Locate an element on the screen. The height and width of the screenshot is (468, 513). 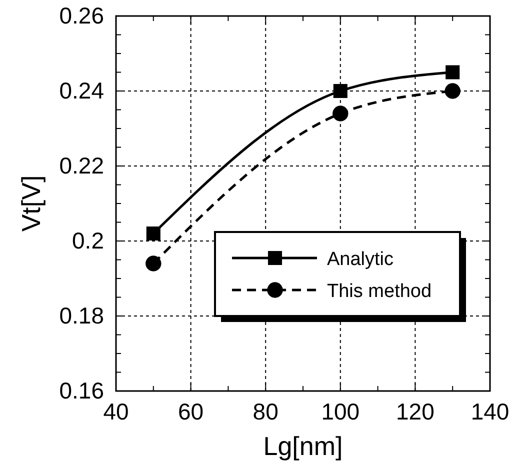
legend-label: This method is located at coordinates (379, 291).